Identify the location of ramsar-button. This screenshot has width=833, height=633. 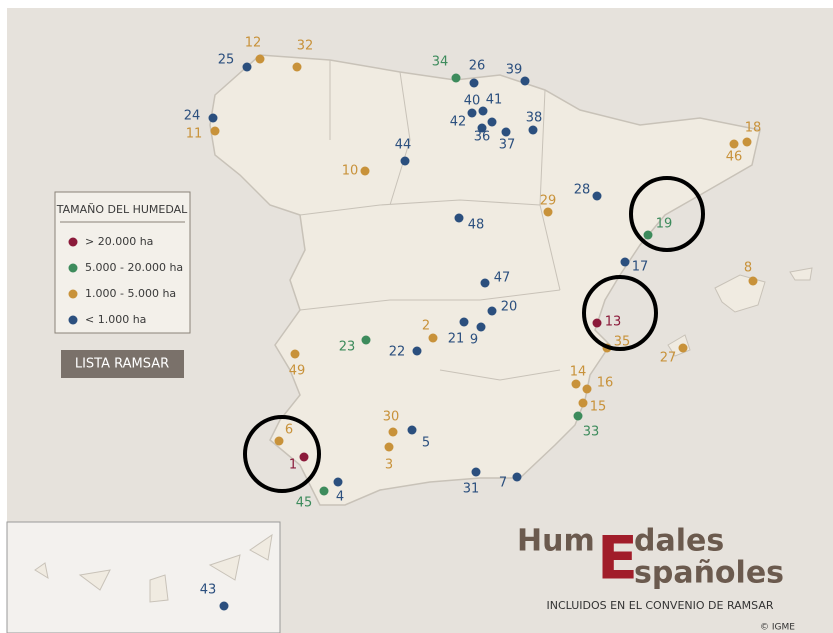
(122, 364).